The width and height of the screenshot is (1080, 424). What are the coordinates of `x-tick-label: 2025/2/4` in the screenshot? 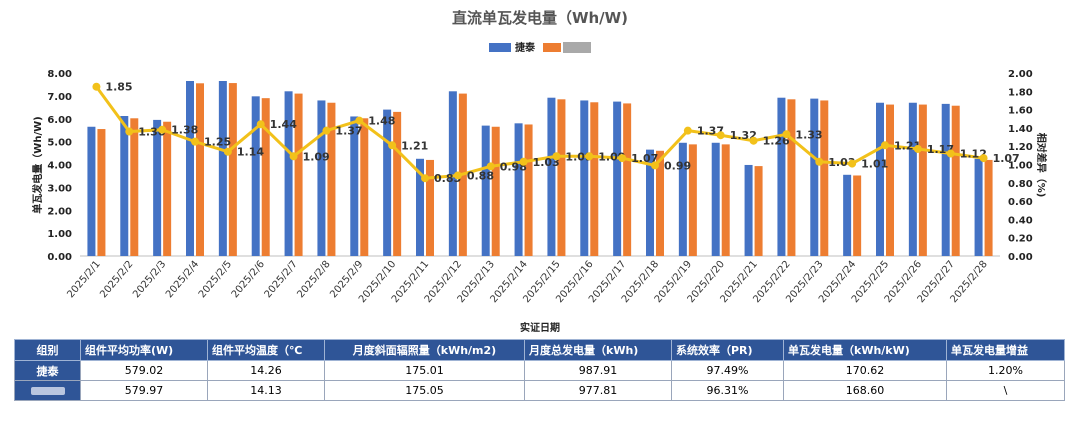 It's located at (182, 279).